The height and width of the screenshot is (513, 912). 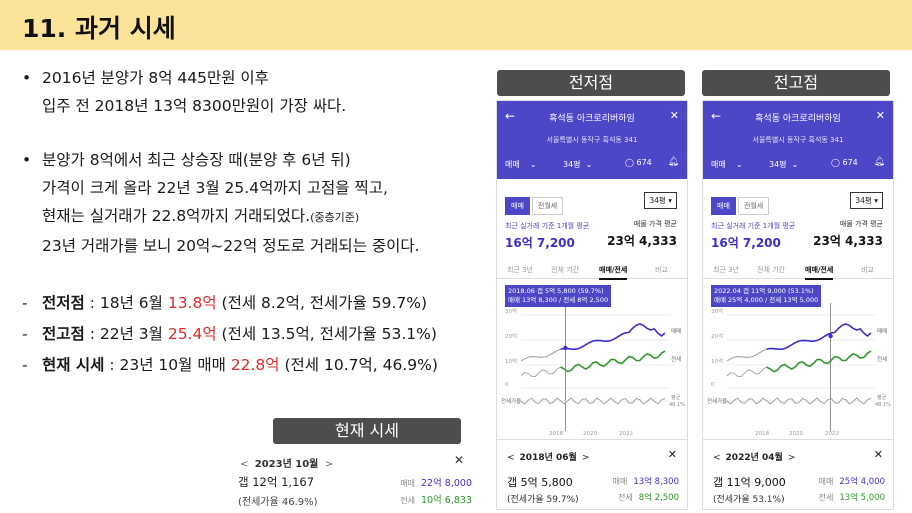 What do you see at coordinates (861, 224) in the screenshot?
I see `ask-avg-label: 매물 가격 평균` at bounding box center [861, 224].